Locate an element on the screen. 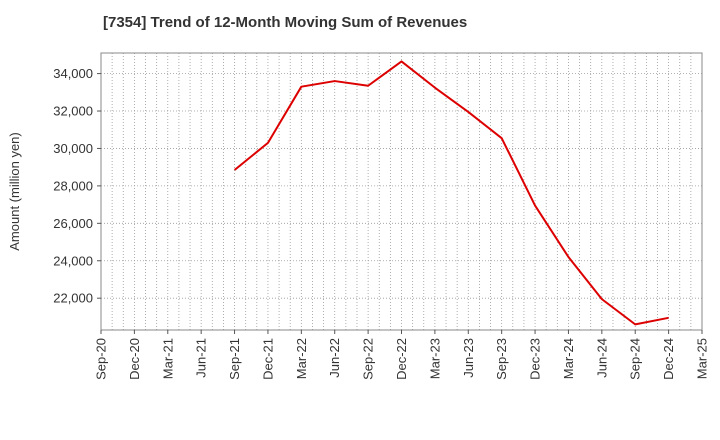 Image resolution: width=720 pixels, height=440 pixels. x-tick-label: Dec-21 is located at coordinates (267, 359).